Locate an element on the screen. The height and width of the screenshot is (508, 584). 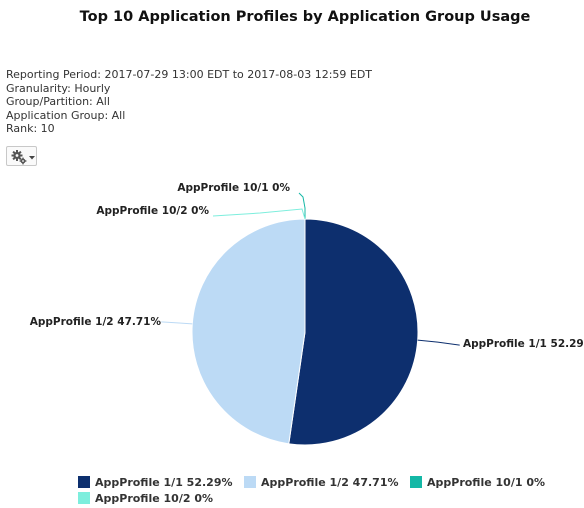
legend-label: AppProfile 10/1 0% is located at coordinates (486, 482).